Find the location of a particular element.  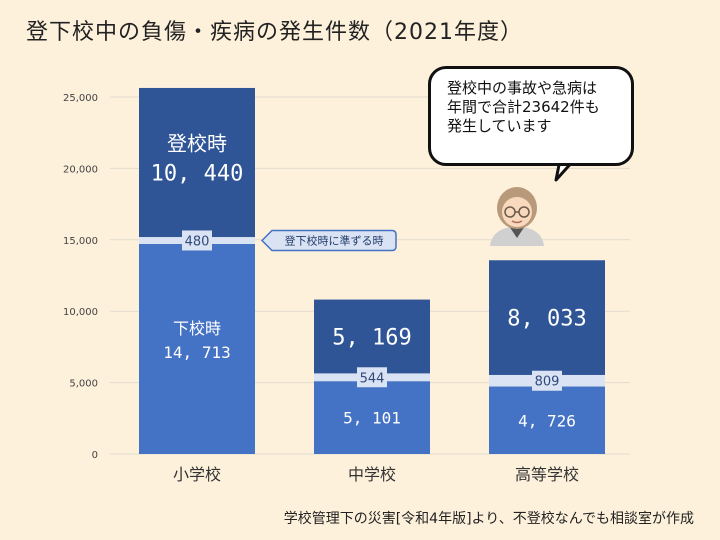

series-name-upper: 登校時 is located at coordinates (197, 144).